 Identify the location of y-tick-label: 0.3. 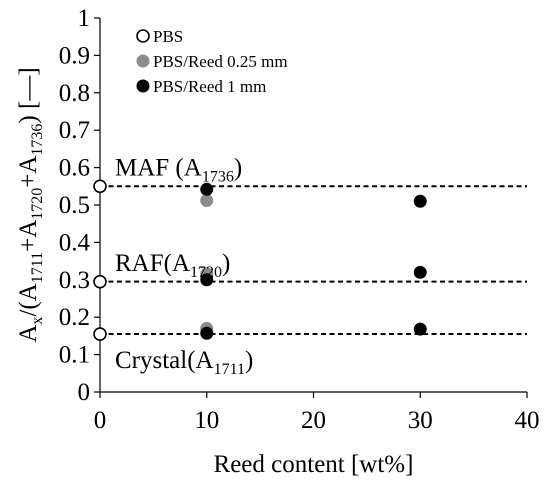
(74, 280).